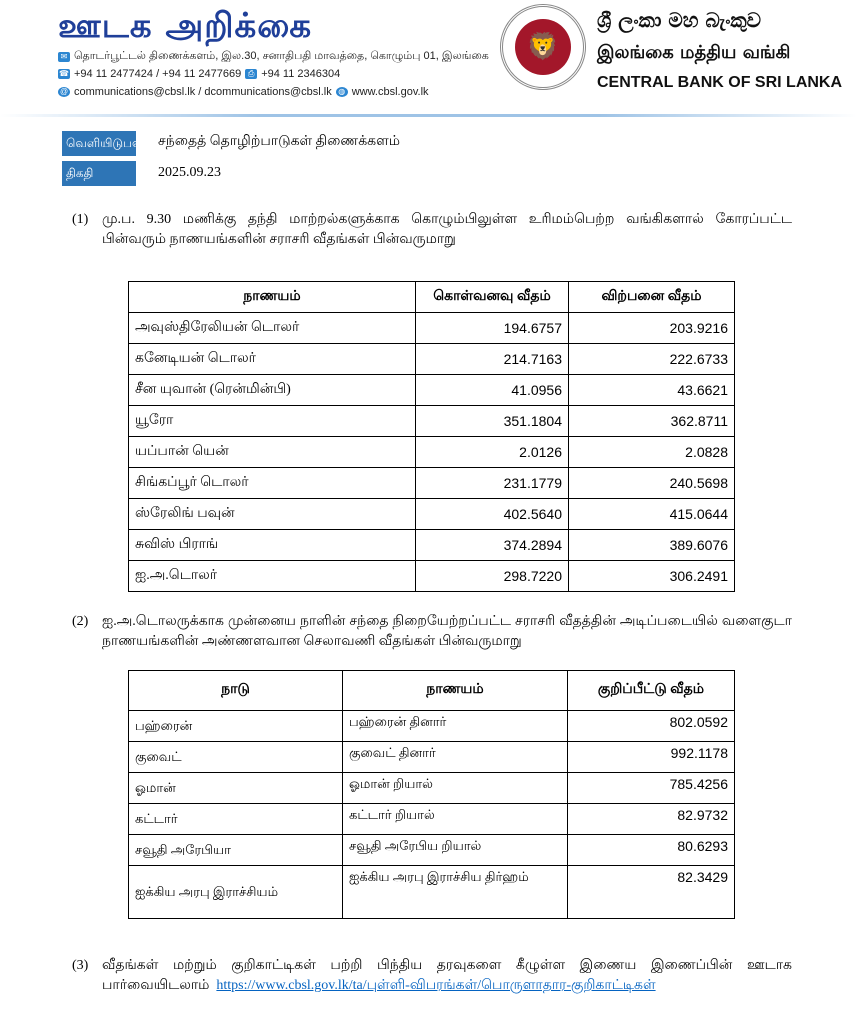 This screenshot has width=857, height=1024. What do you see at coordinates (272, 421) in the screenshot?
I see `table-cell: யூரோ` at bounding box center [272, 421].